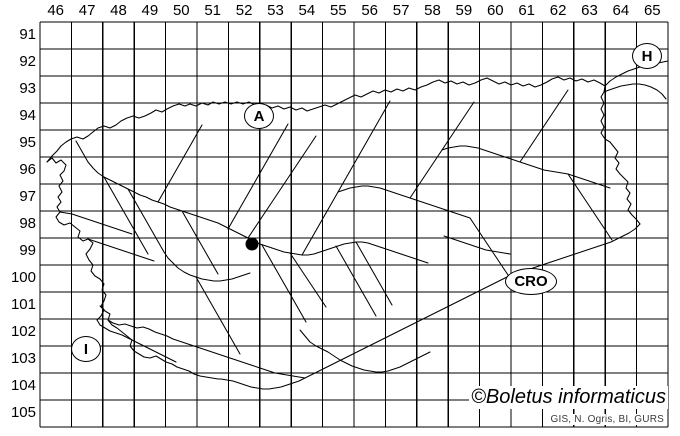  Describe the element at coordinates (568, 397) in the screenshot. I see `copyright-notice: ©Boletus informaticus` at that location.